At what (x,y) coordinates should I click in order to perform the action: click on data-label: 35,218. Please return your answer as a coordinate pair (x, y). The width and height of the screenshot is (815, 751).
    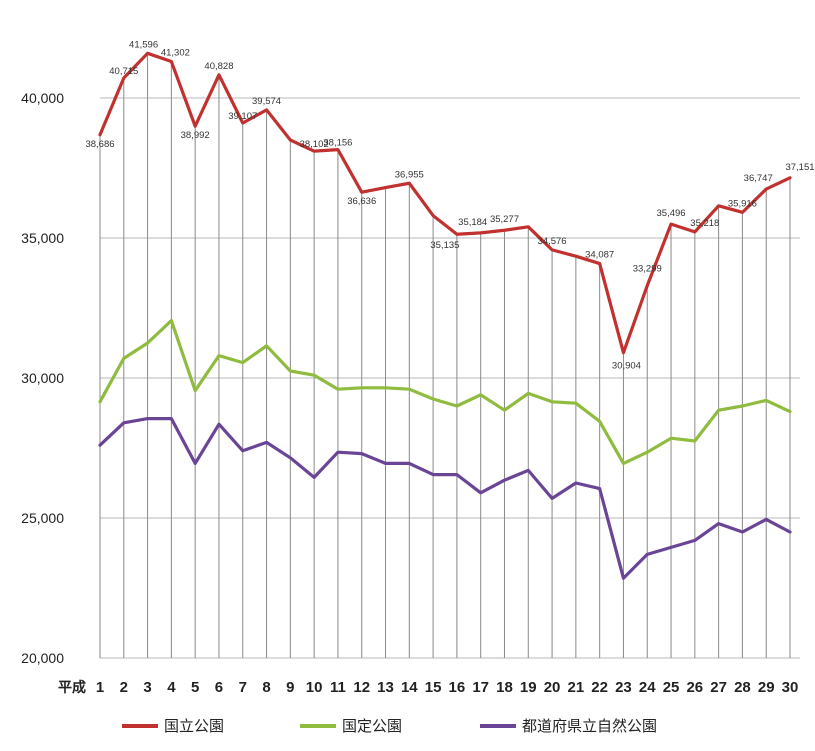
    Looking at the image, I should click on (704, 223).